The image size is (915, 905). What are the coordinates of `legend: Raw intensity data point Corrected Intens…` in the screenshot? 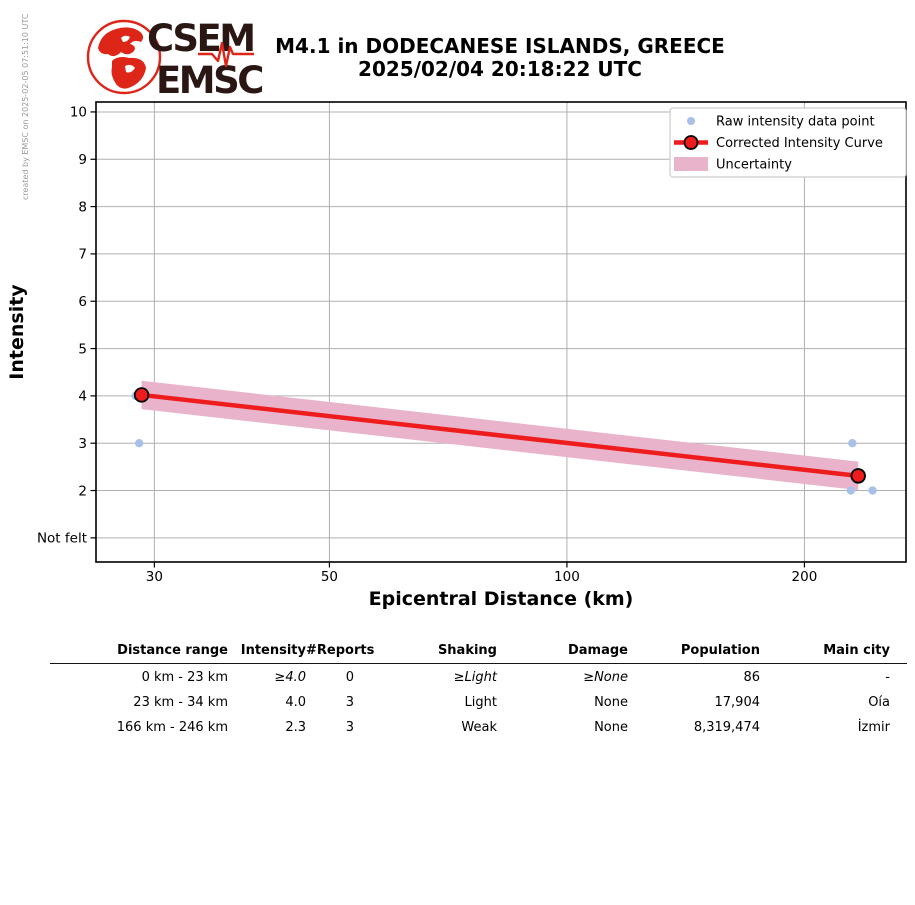 It's located at (788, 142).